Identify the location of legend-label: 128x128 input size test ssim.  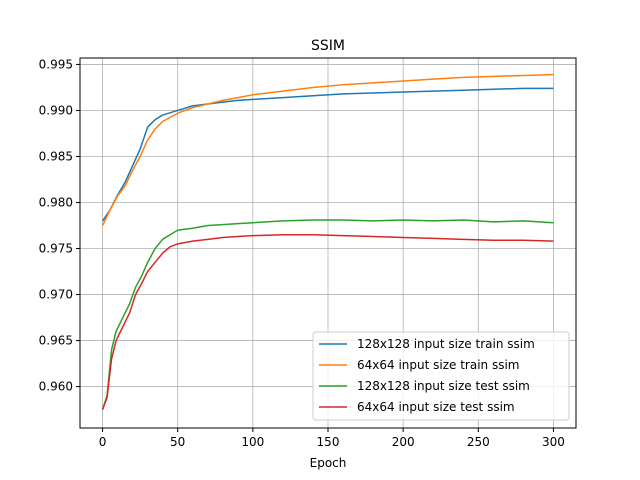
(443, 386).